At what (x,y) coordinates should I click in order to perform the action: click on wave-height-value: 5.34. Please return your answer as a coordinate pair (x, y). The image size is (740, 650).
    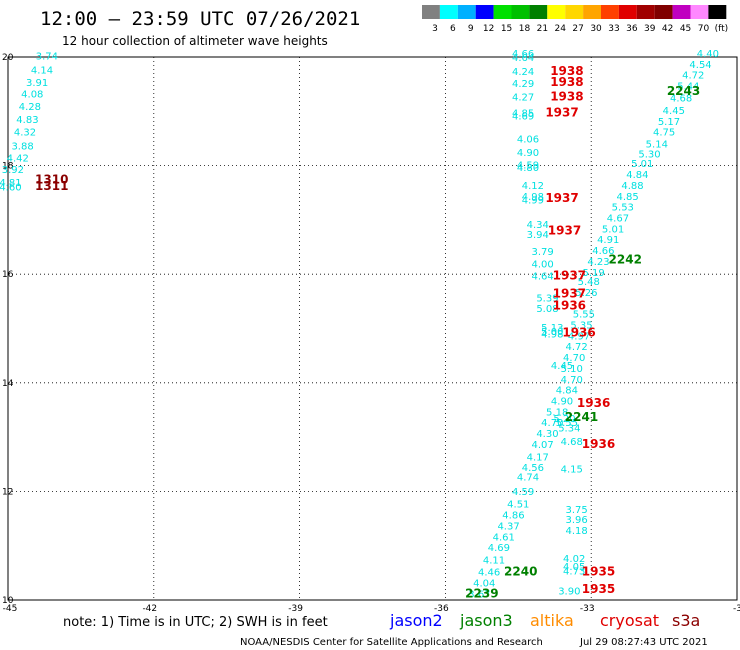
    Looking at the image, I should click on (569, 429).